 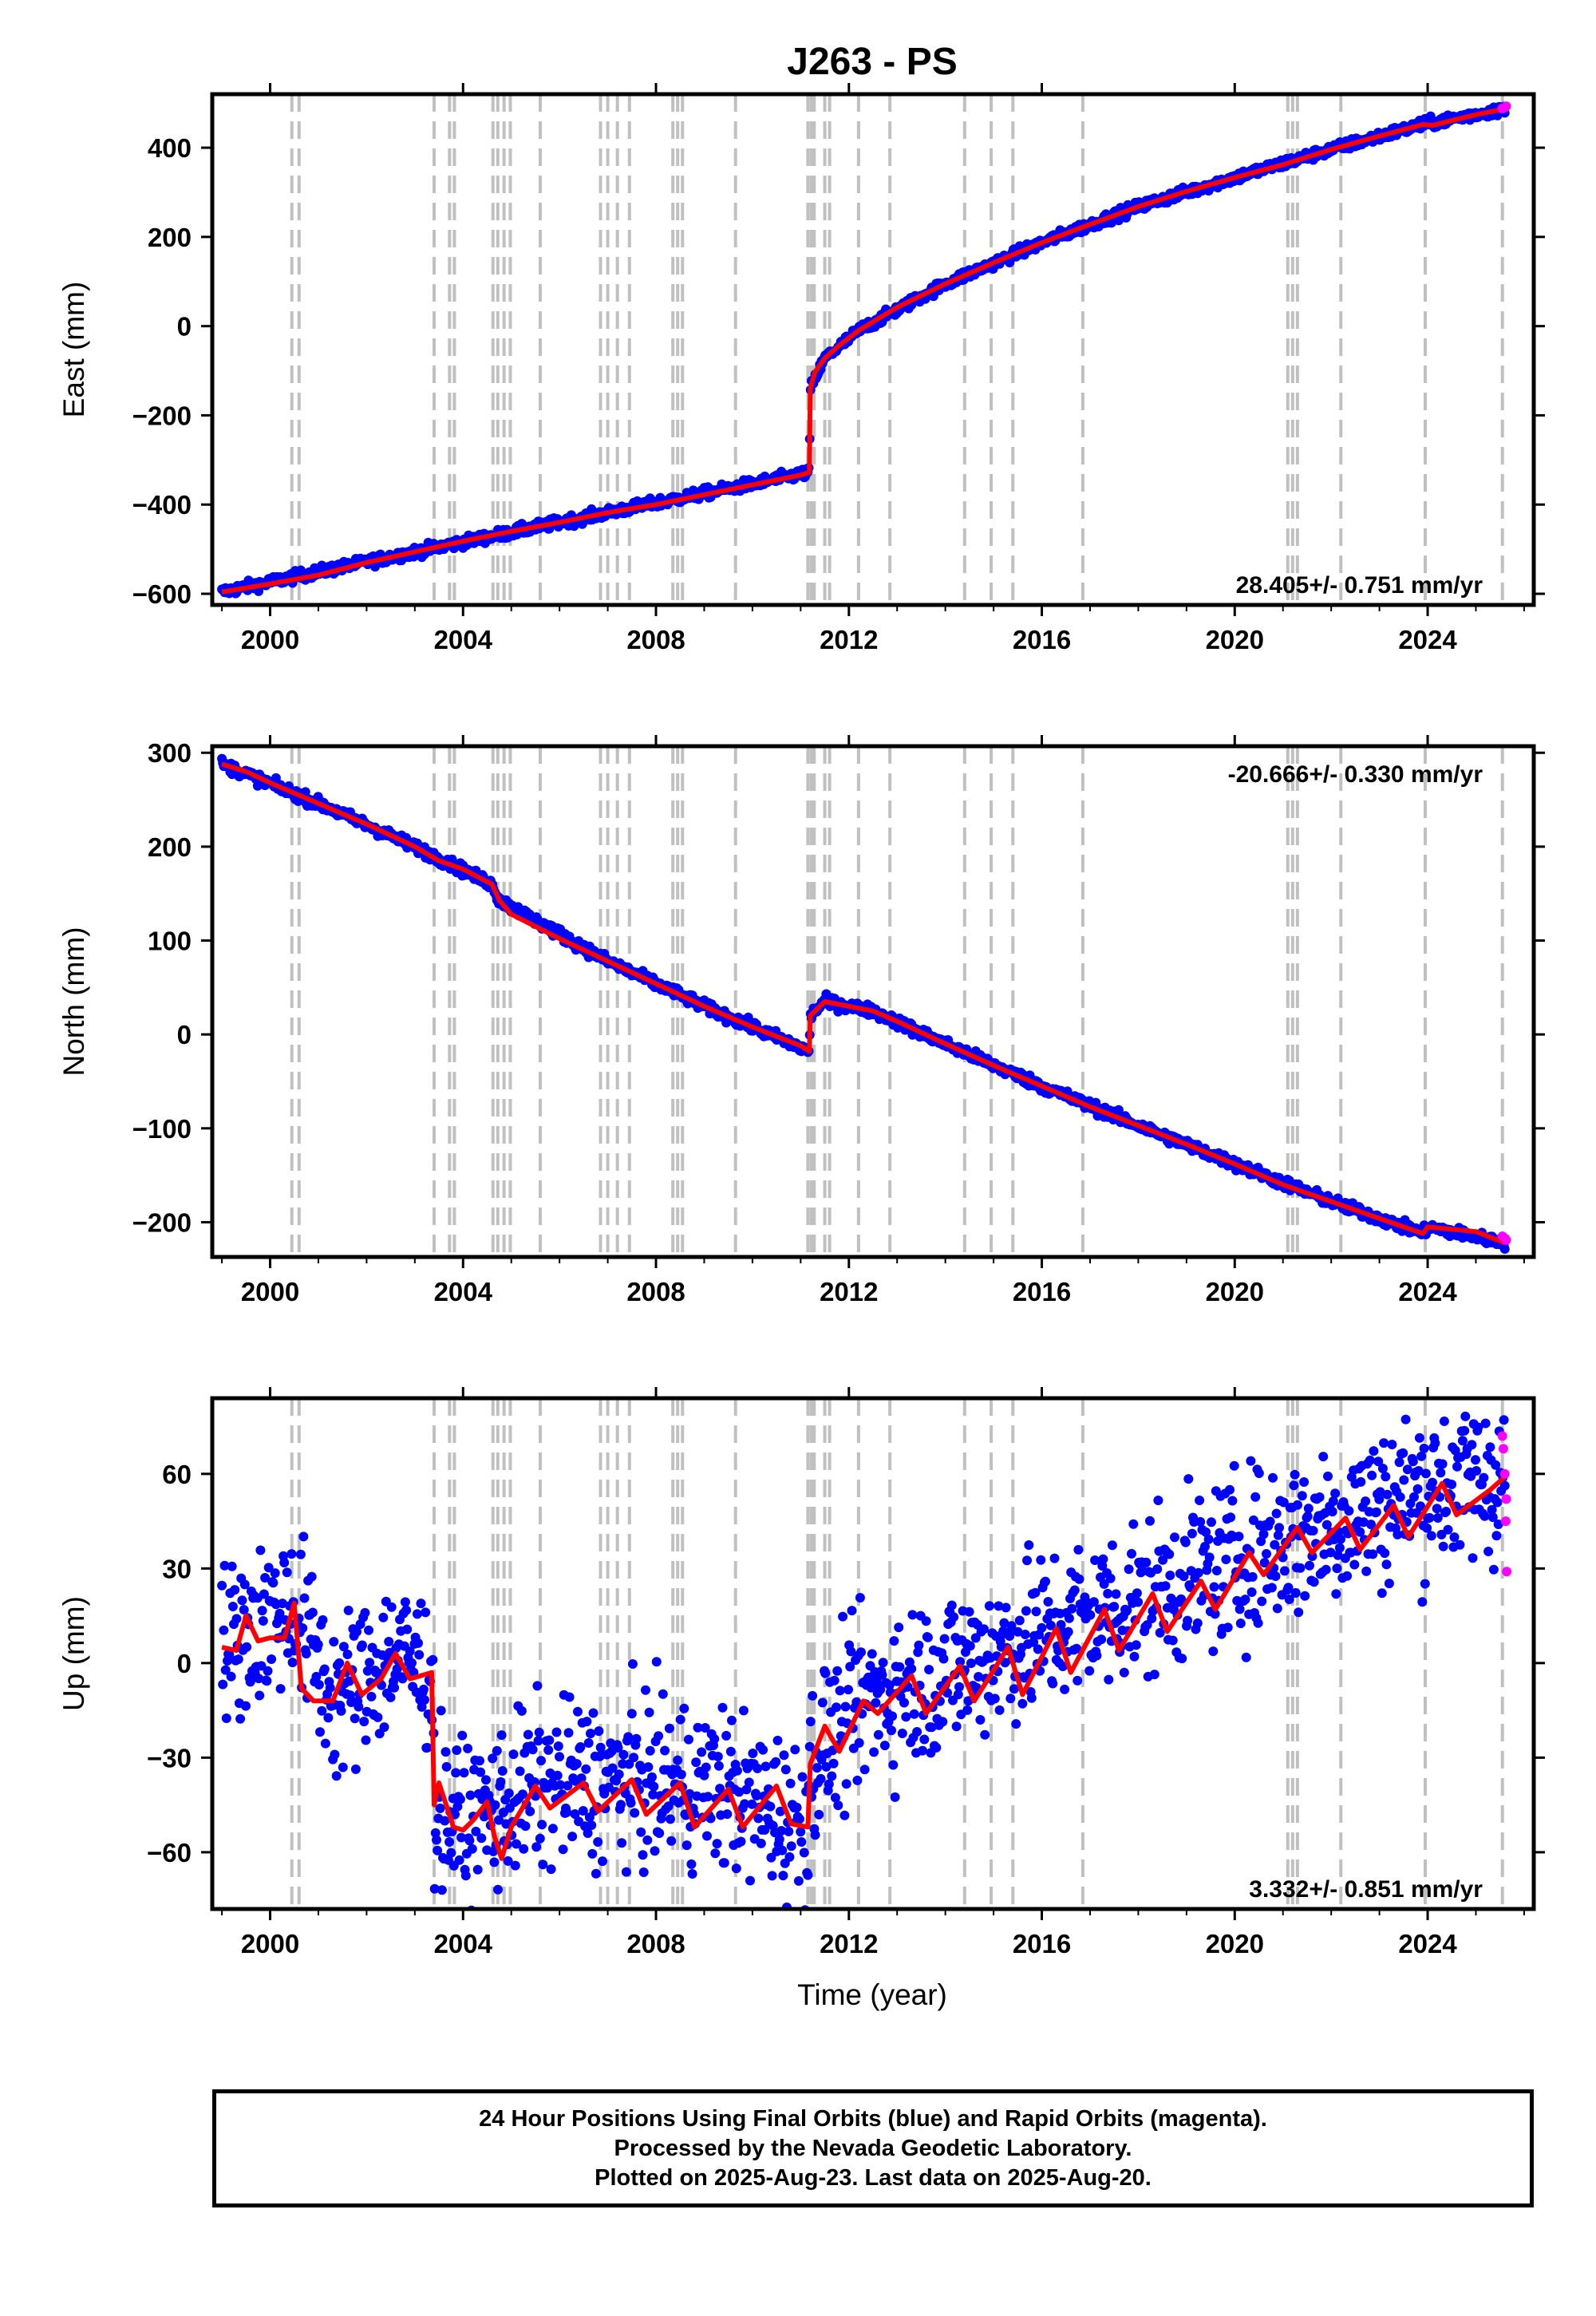 I want to click on x-tick-label: 2020, so click(x=1235, y=1943).